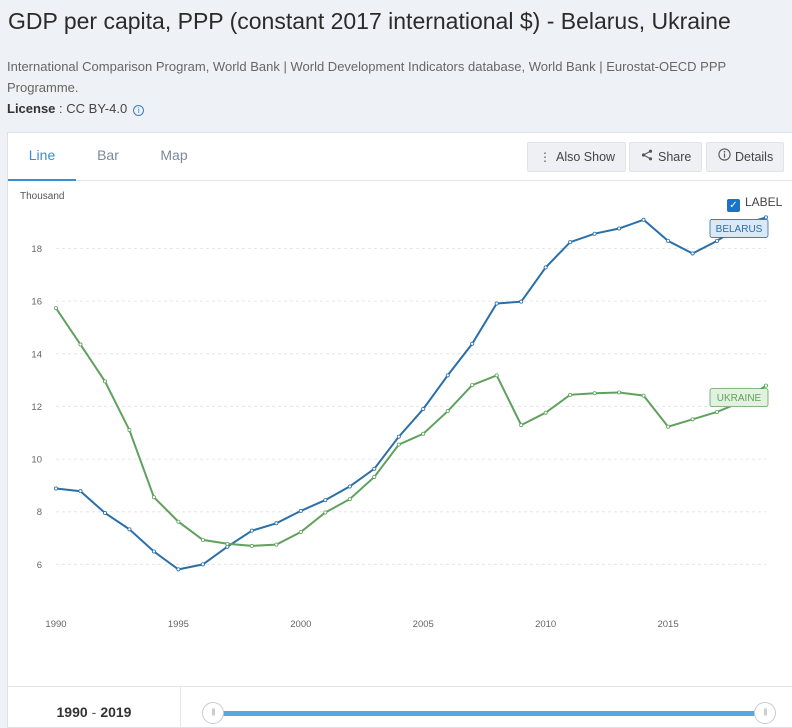 This screenshot has height=728, width=792. What do you see at coordinates (42, 157) in the screenshot?
I see `tab-line: Line` at bounding box center [42, 157].